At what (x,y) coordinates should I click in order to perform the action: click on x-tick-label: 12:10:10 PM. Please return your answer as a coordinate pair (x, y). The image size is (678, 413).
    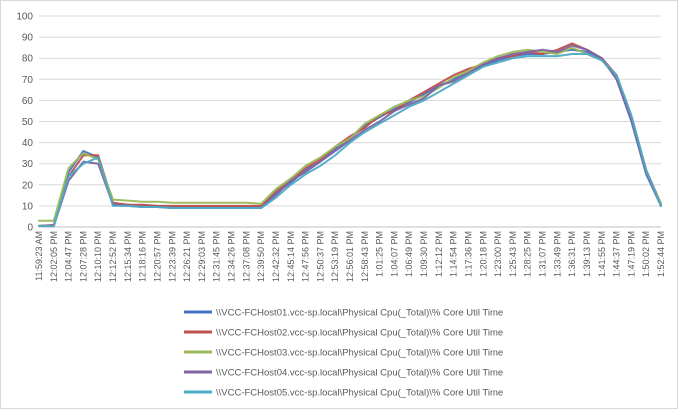
    Looking at the image, I should click on (98, 256).